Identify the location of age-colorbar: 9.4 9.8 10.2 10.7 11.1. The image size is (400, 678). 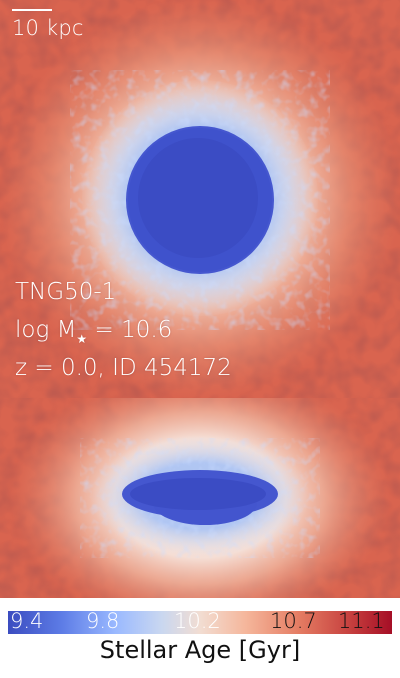
(200, 621).